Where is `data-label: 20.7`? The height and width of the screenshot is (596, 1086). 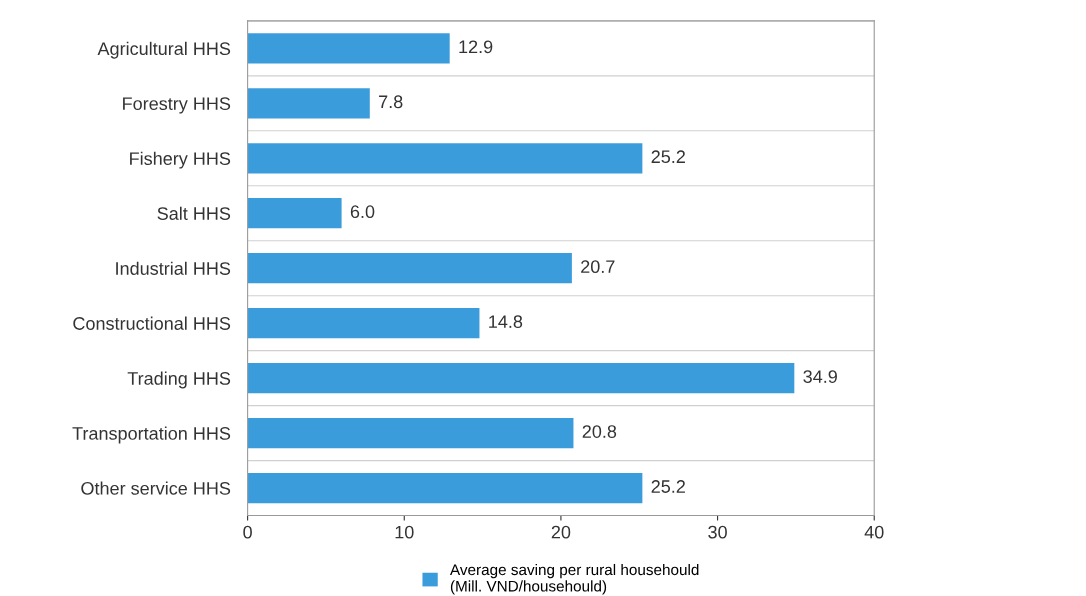 data-label: 20.7 is located at coordinates (598, 267).